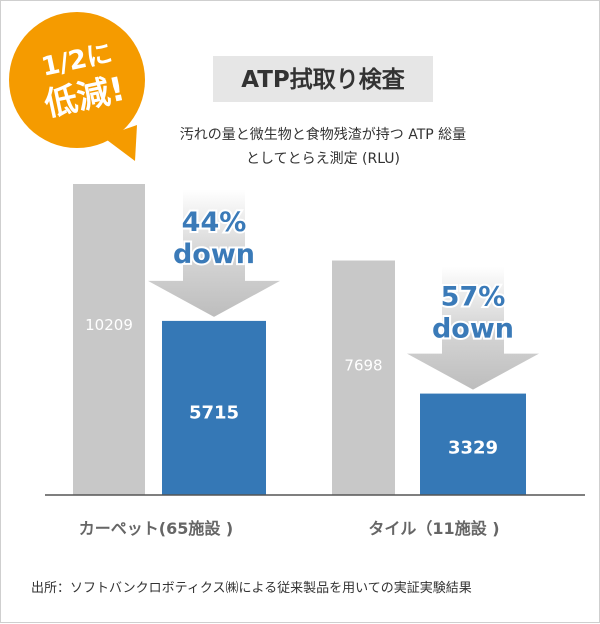  I want to click on badge-circle, so click(77, 80).